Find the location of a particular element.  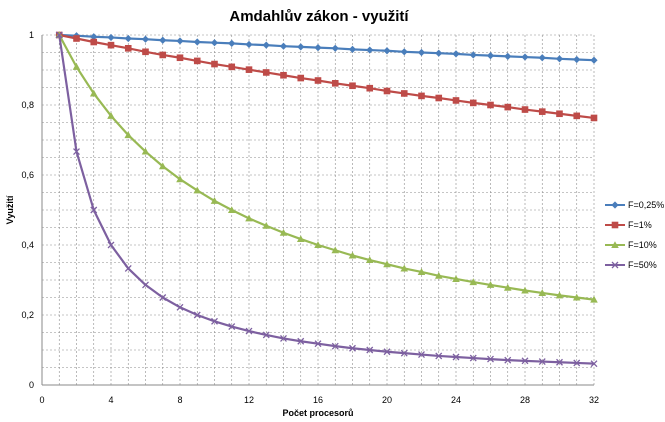

legend-label: F=10% is located at coordinates (642, 245).